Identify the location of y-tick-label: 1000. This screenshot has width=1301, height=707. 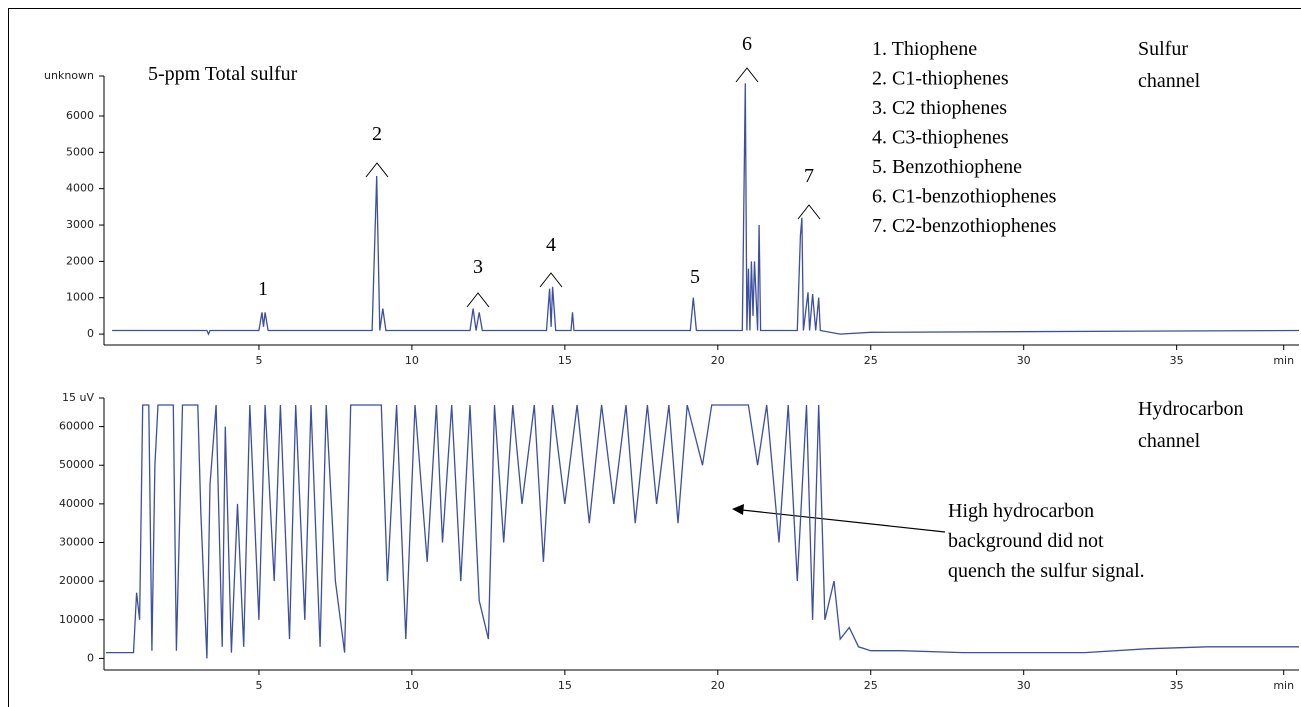
(80, 297).